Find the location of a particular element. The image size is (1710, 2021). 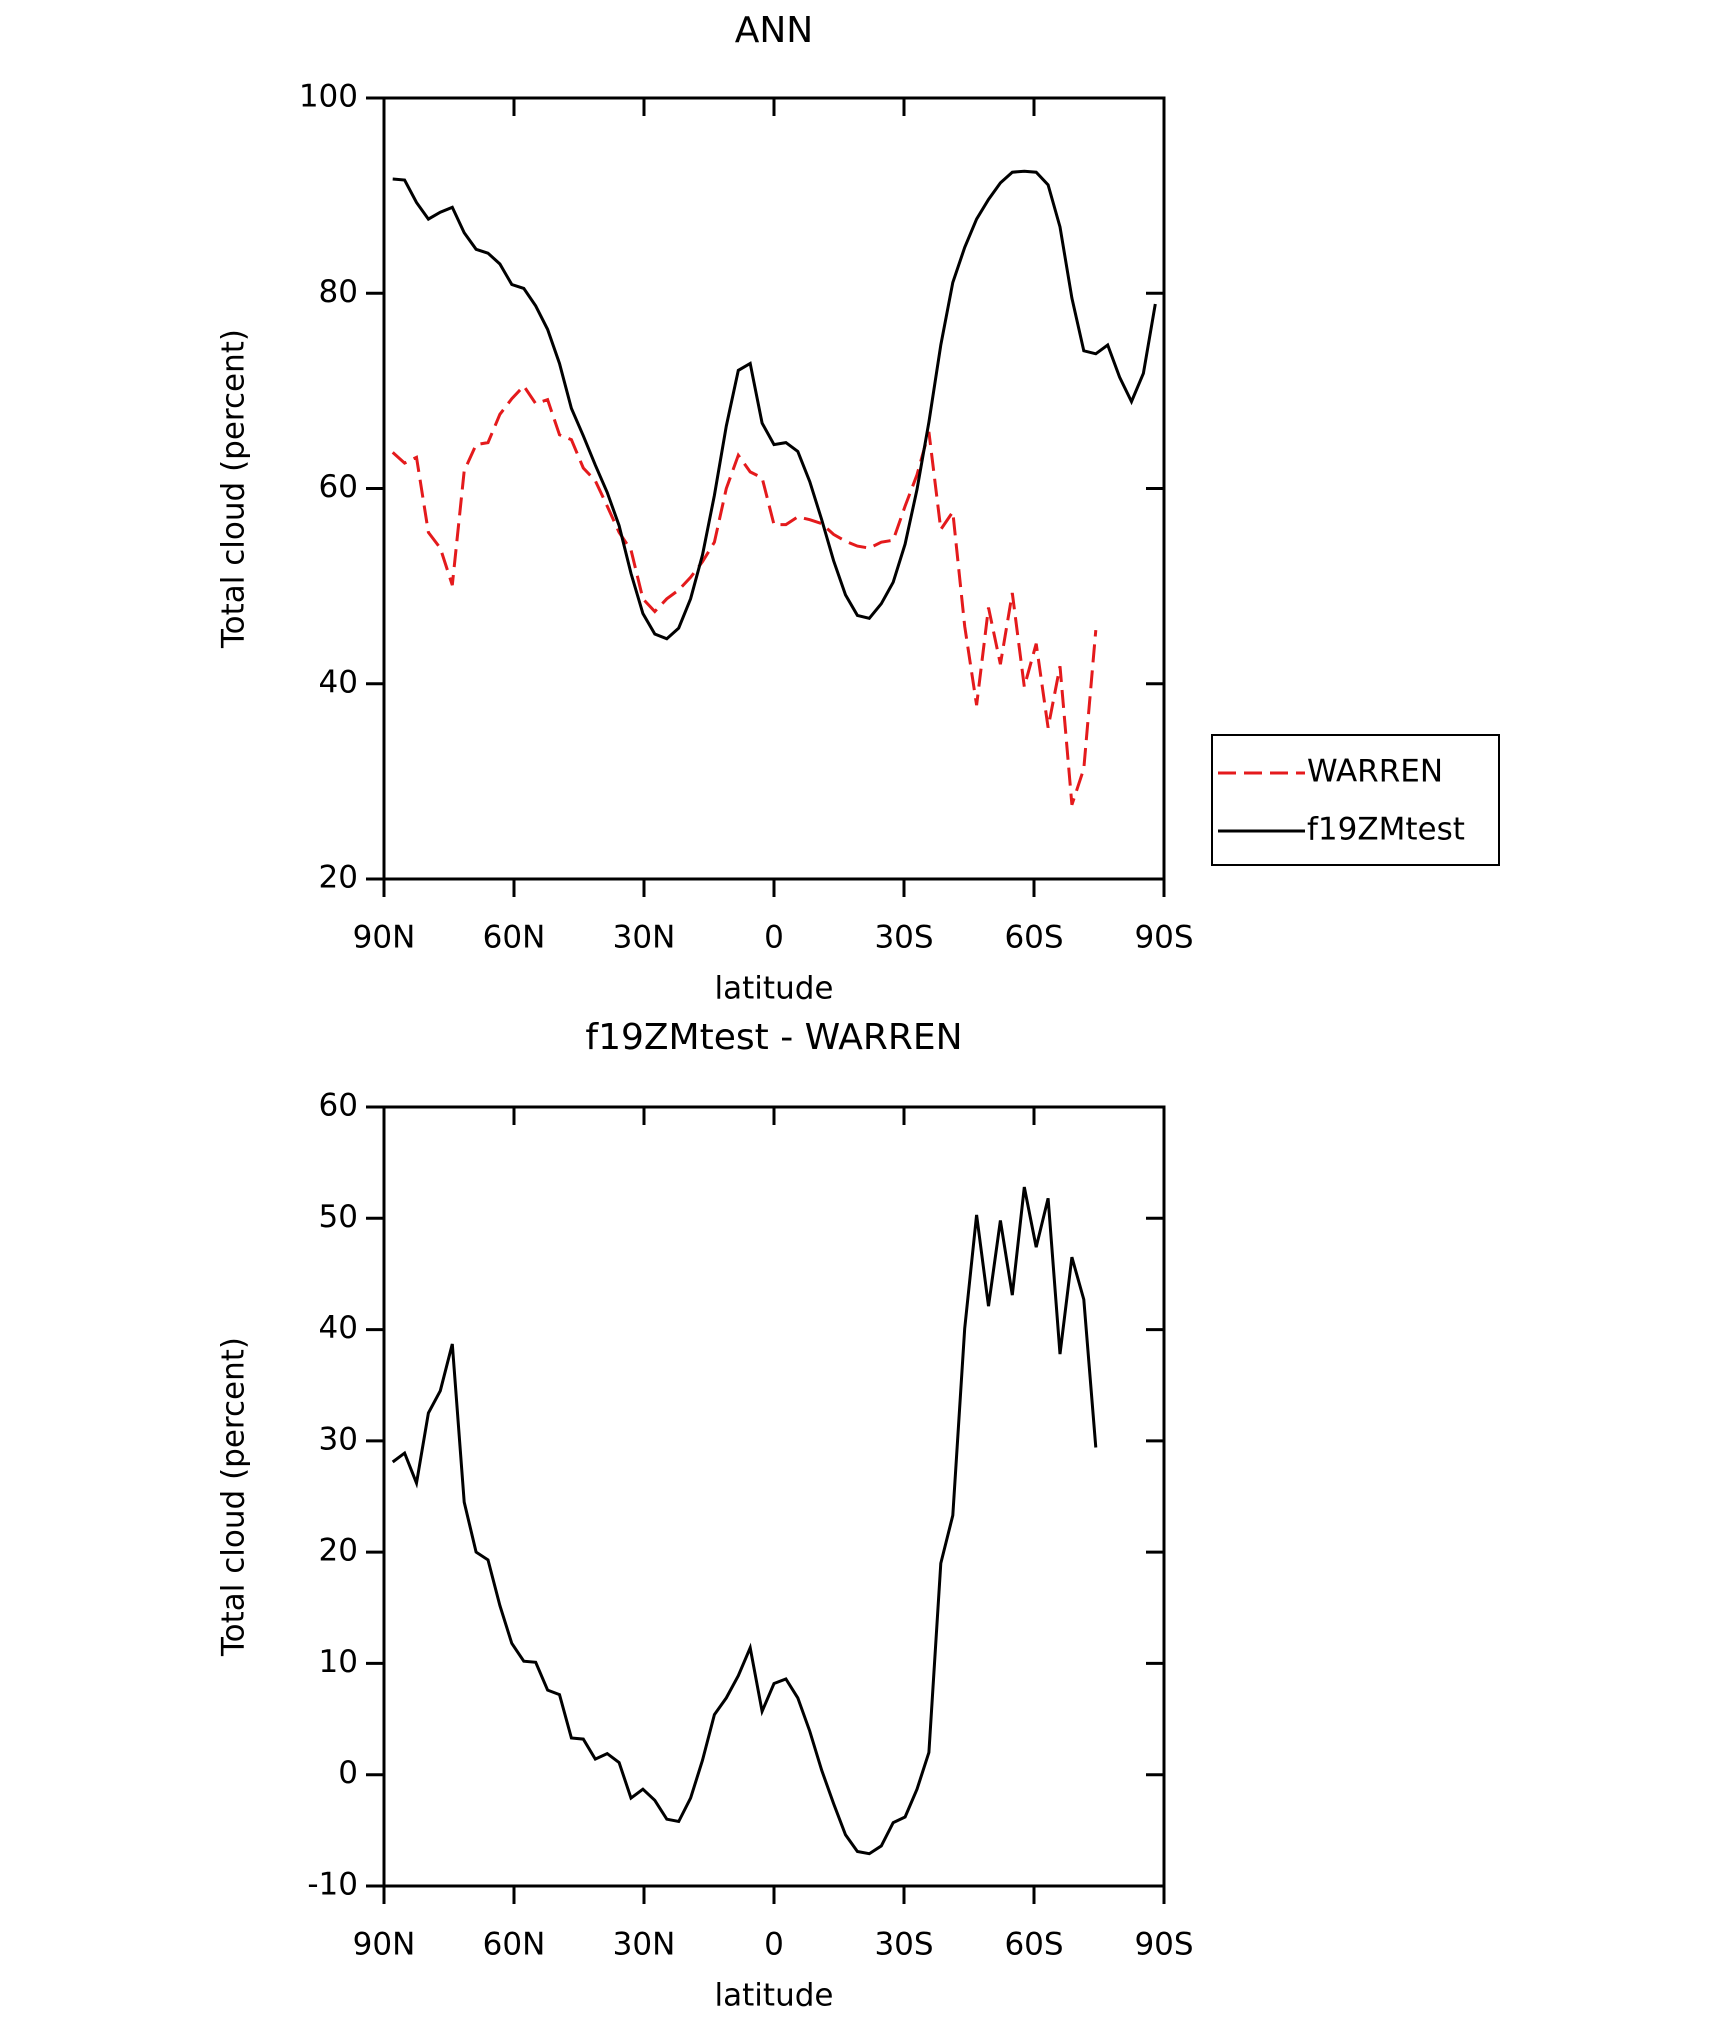

y-tick-label: 30 is located at coordinates (338, 1439).